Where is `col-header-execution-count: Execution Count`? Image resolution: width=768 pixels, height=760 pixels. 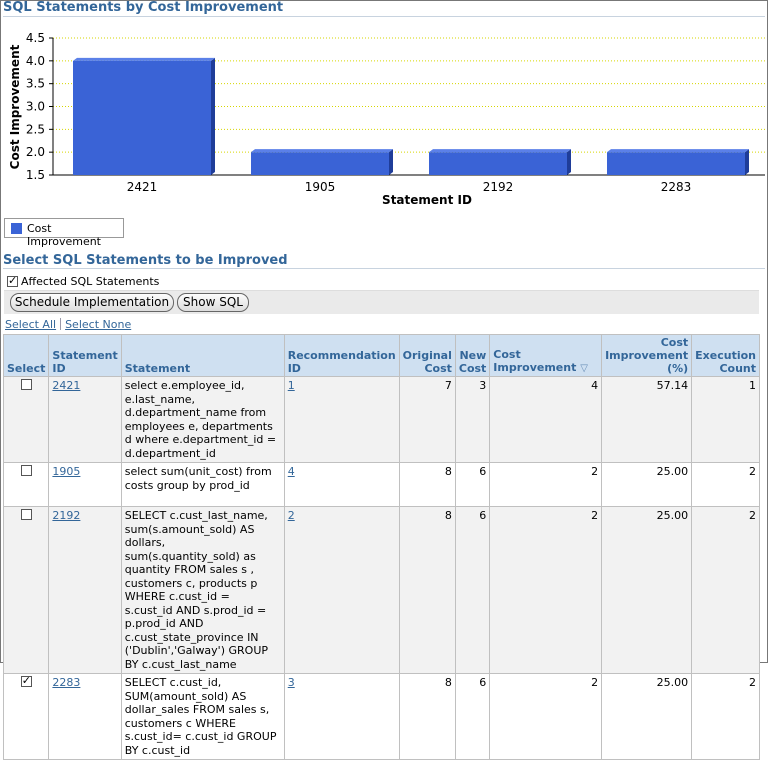
col-header-execution-count: Execution Count is located at coordinates (725, 355).